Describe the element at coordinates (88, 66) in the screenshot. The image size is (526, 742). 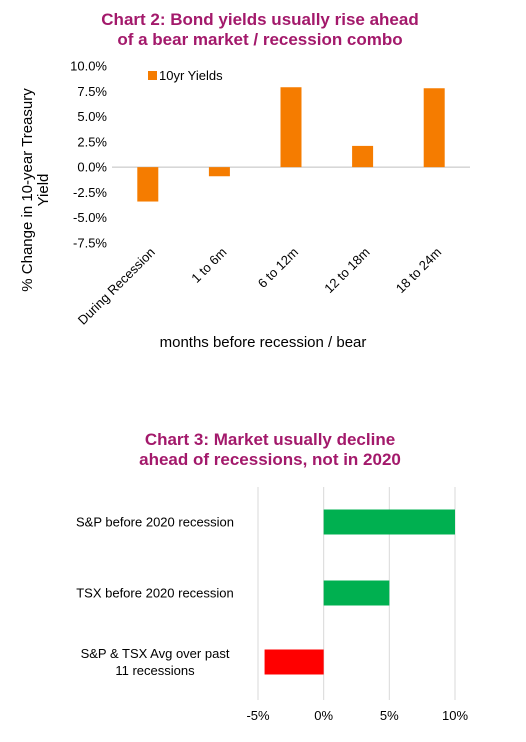
I see `y-tick-label: 10.0%` at that location.